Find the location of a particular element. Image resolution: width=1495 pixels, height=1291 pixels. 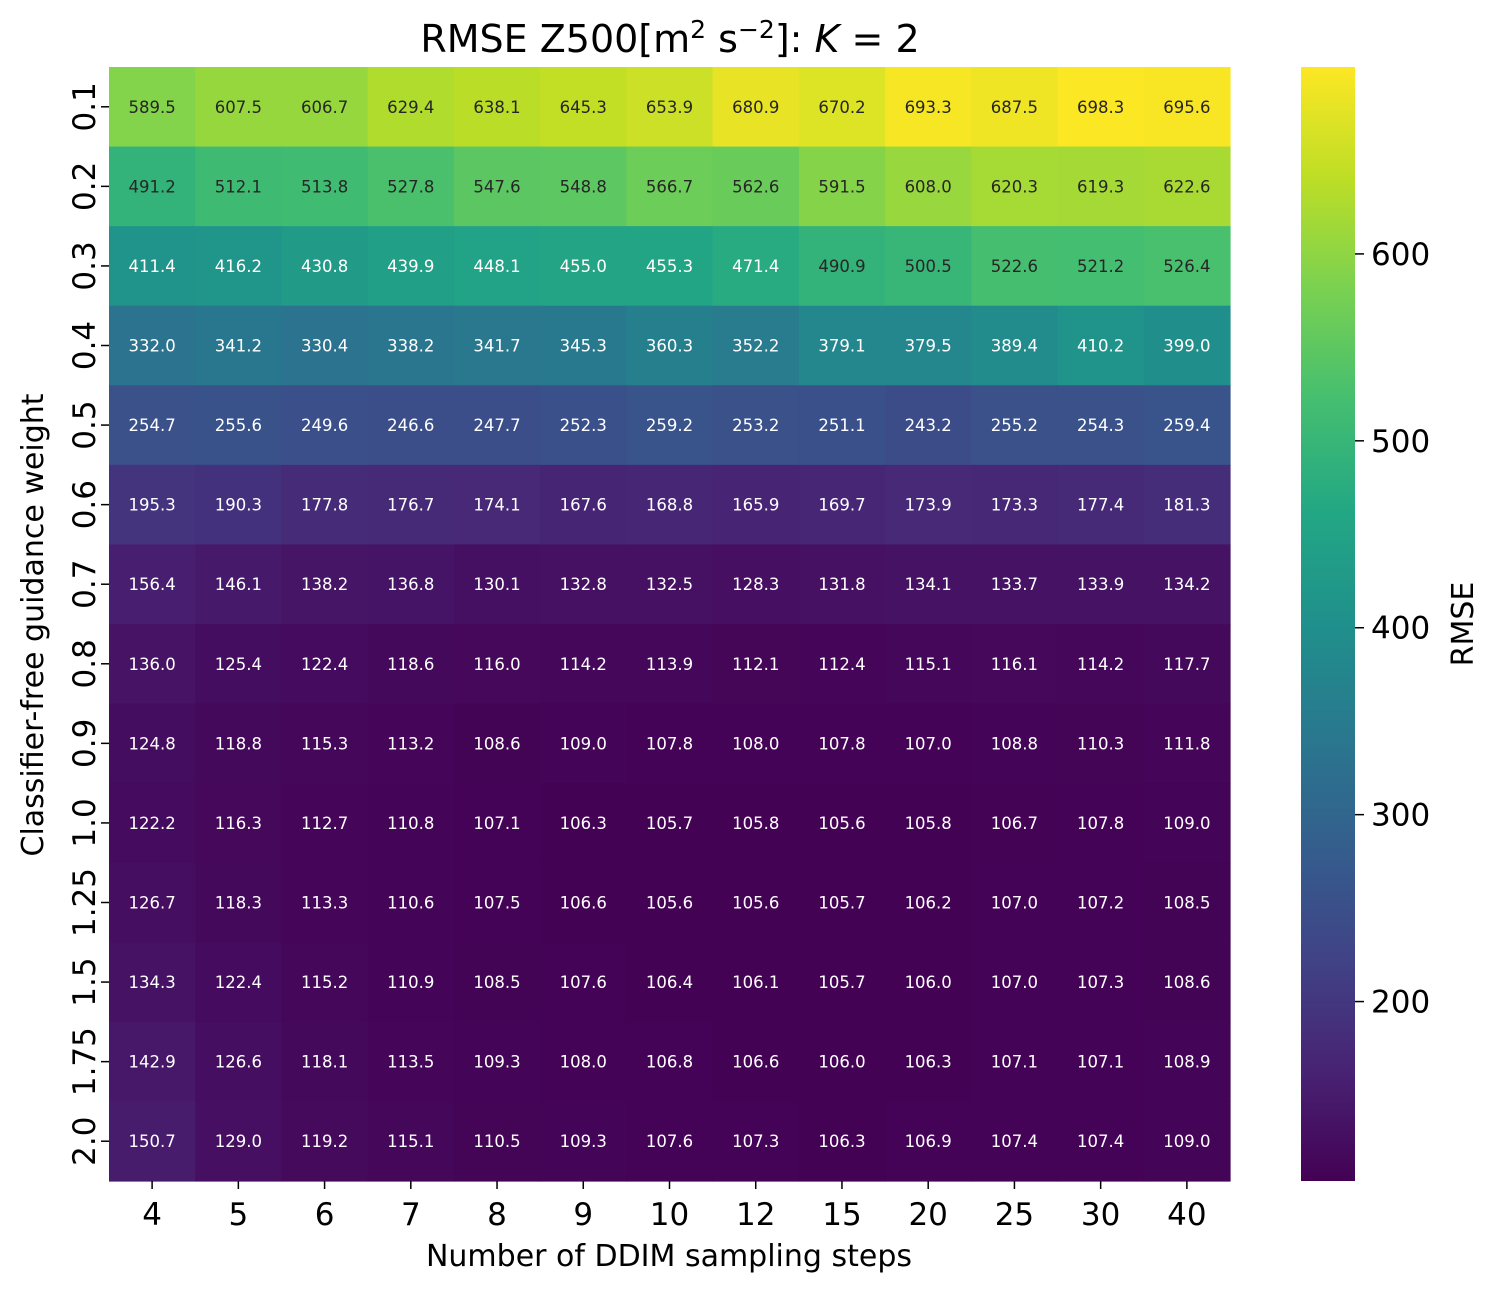

x-tick-label: 25 is located at coordinates (1014, 1215).